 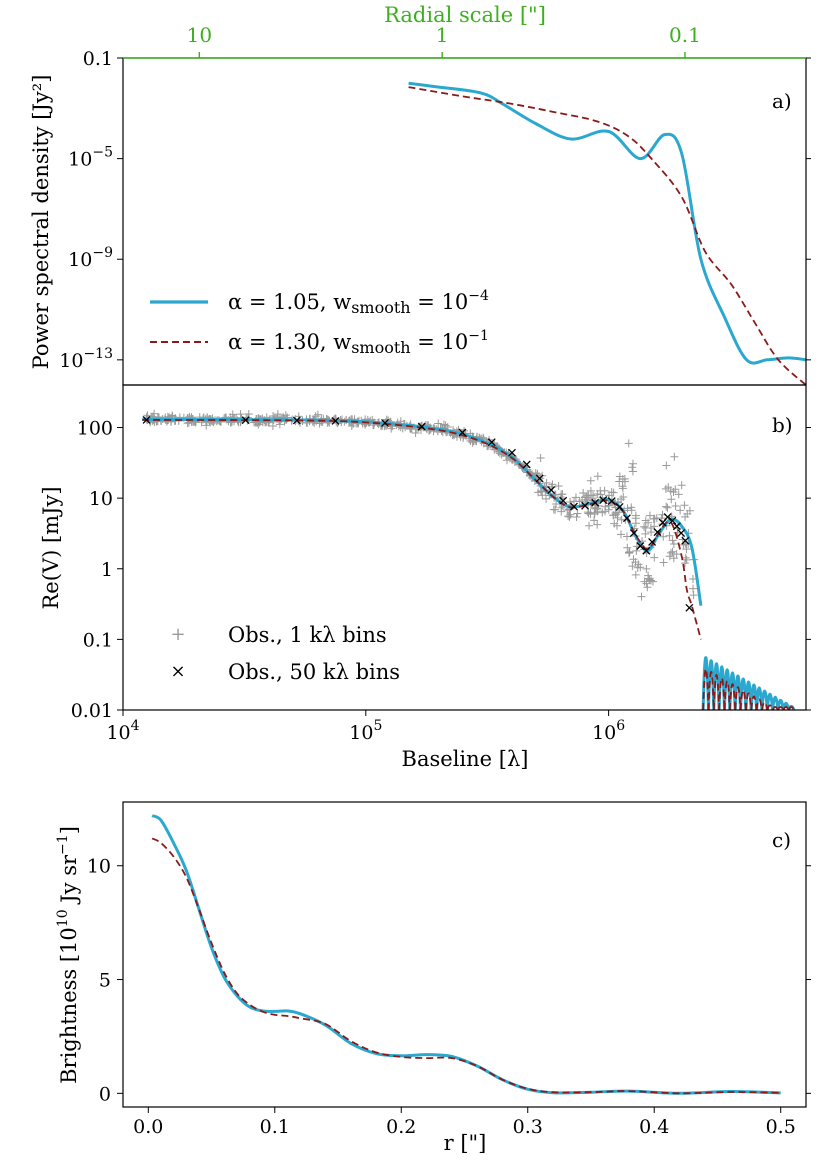 What do you see at coordinates (478, 336) in the screenshot?
I see `legend-entry-2-sup: −1` at bounding box center [478, 336].